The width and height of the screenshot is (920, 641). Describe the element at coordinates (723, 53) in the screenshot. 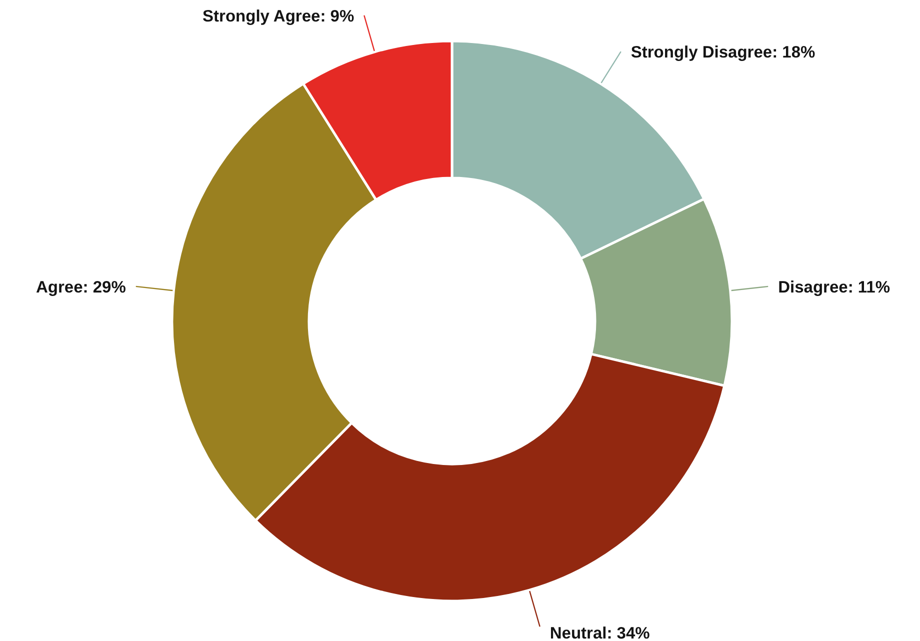

I see `slice-label: Strongly Disagree: 18%` at that location.